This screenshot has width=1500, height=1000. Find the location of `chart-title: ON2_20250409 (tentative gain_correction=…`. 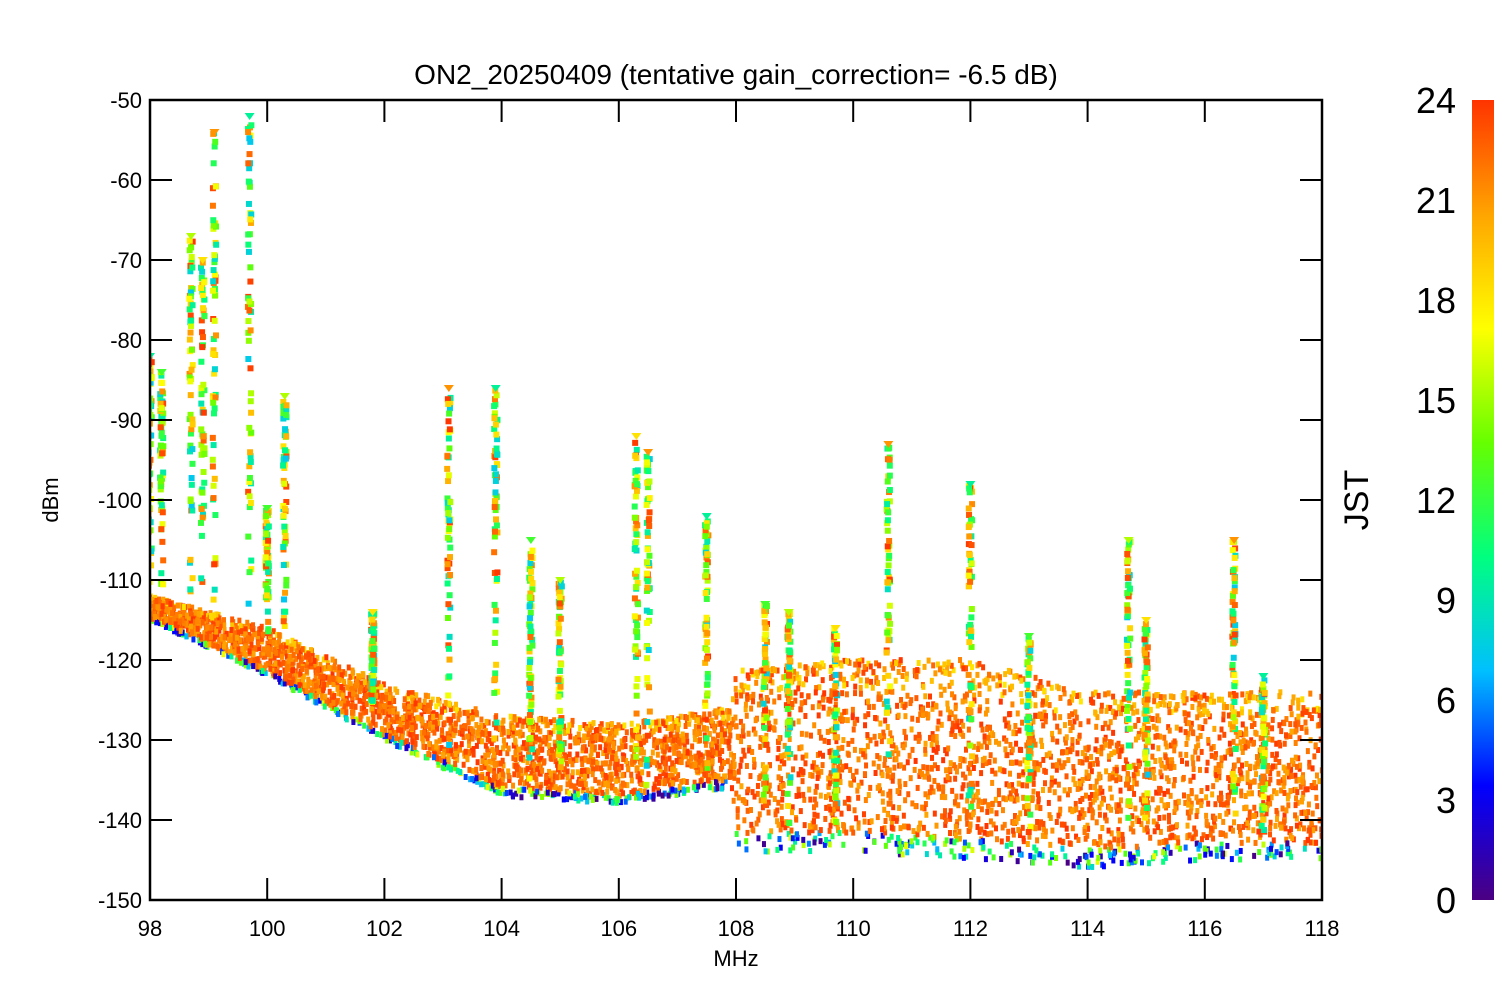

chart-title: ON2_20250409 (tentative gain_correction=… is located at coordinates (736, 74).